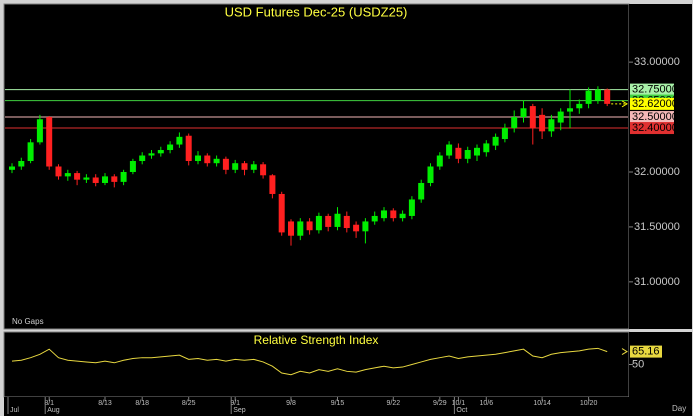 Image resolution: width=693 pixels, height=416 pixels. I want to click on month-label: Oct, so click(461, 410).